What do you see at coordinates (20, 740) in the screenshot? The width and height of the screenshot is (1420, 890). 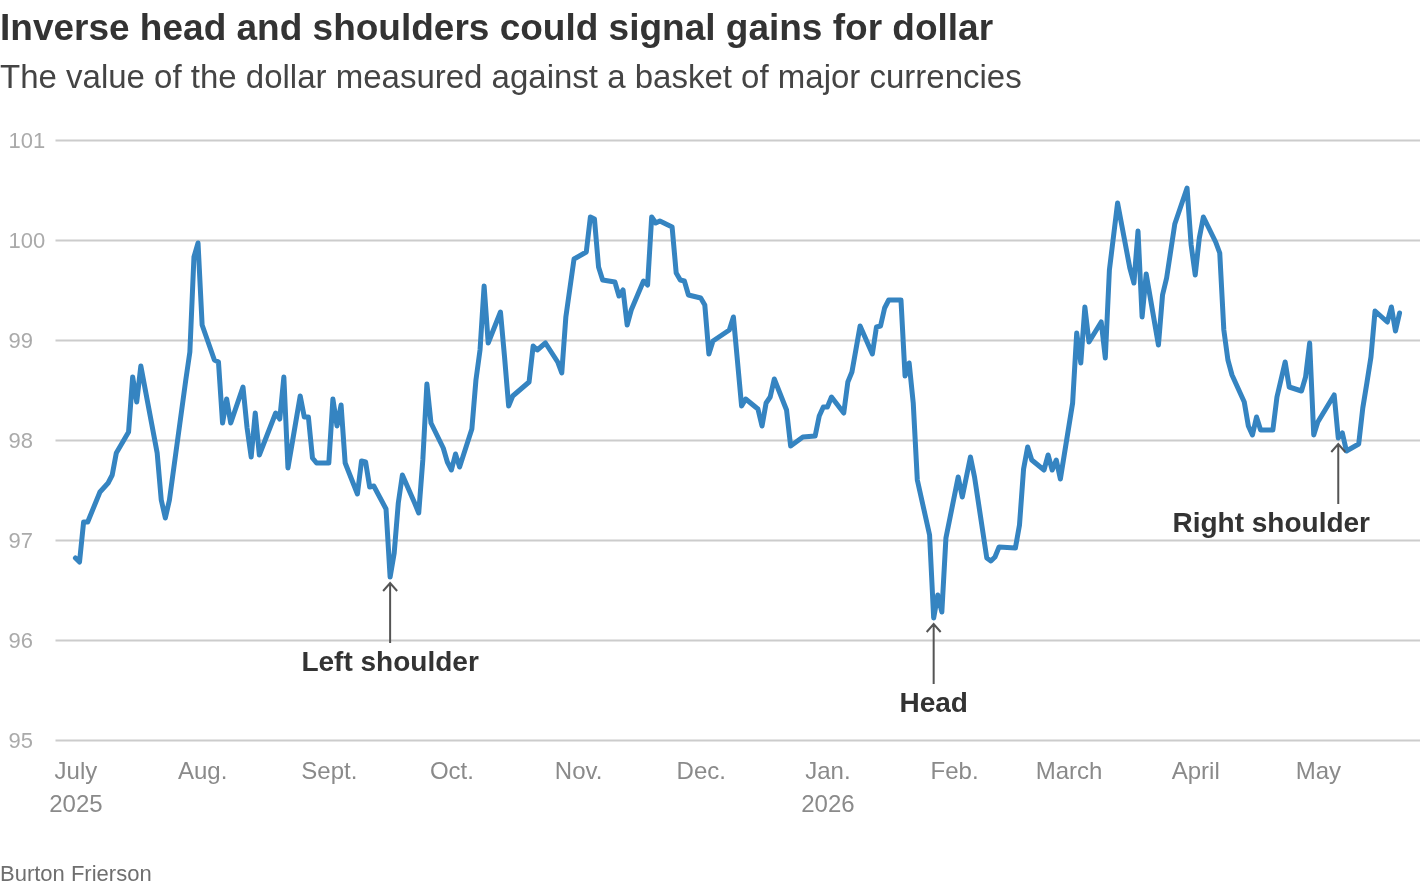 I see `y-tick-label: 95` at bounding box center [20, 740].